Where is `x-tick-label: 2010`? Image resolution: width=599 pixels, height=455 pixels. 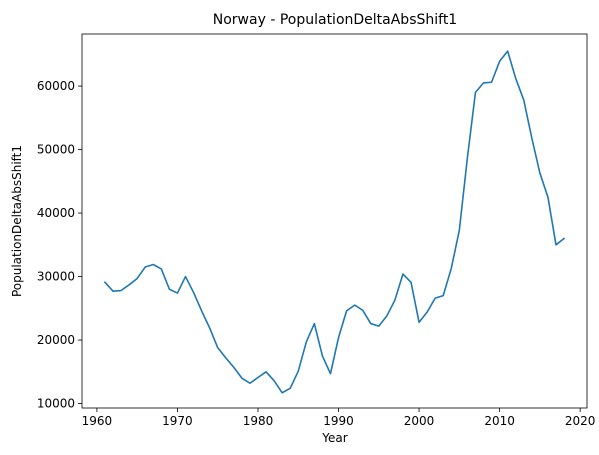
x-tick-label: 2010 is located at coordinates (499, 421).